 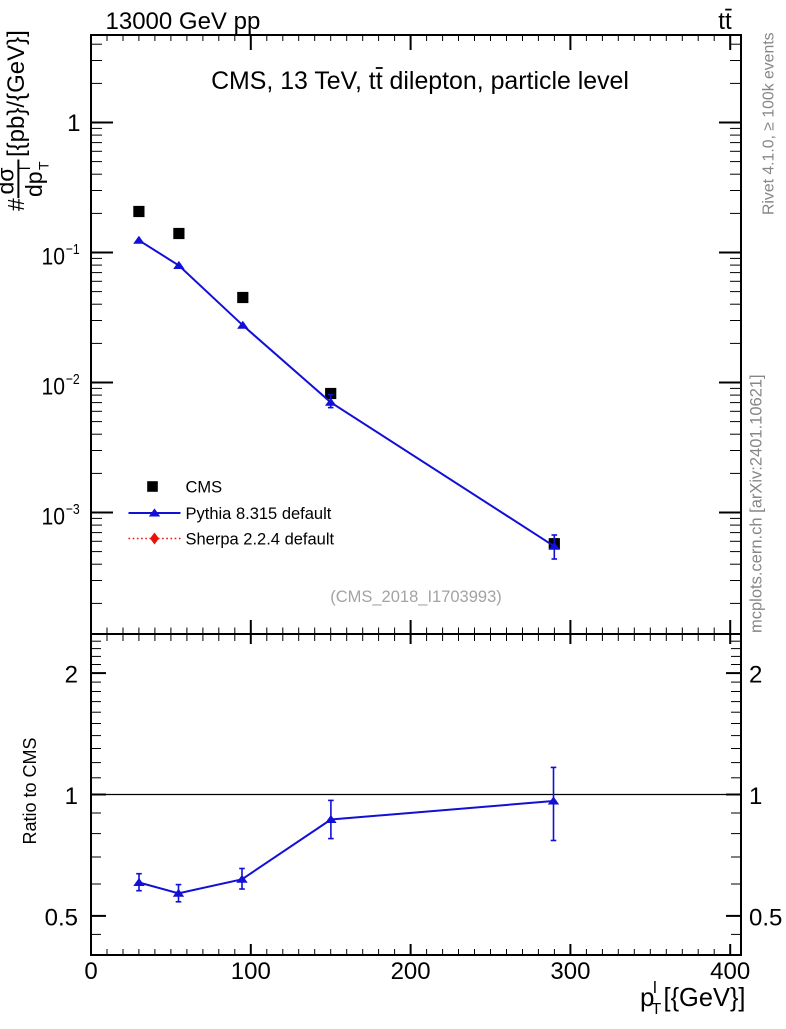 I want to click on svg-text: [{pb}/{GeV}], so click(x=16, y=93).